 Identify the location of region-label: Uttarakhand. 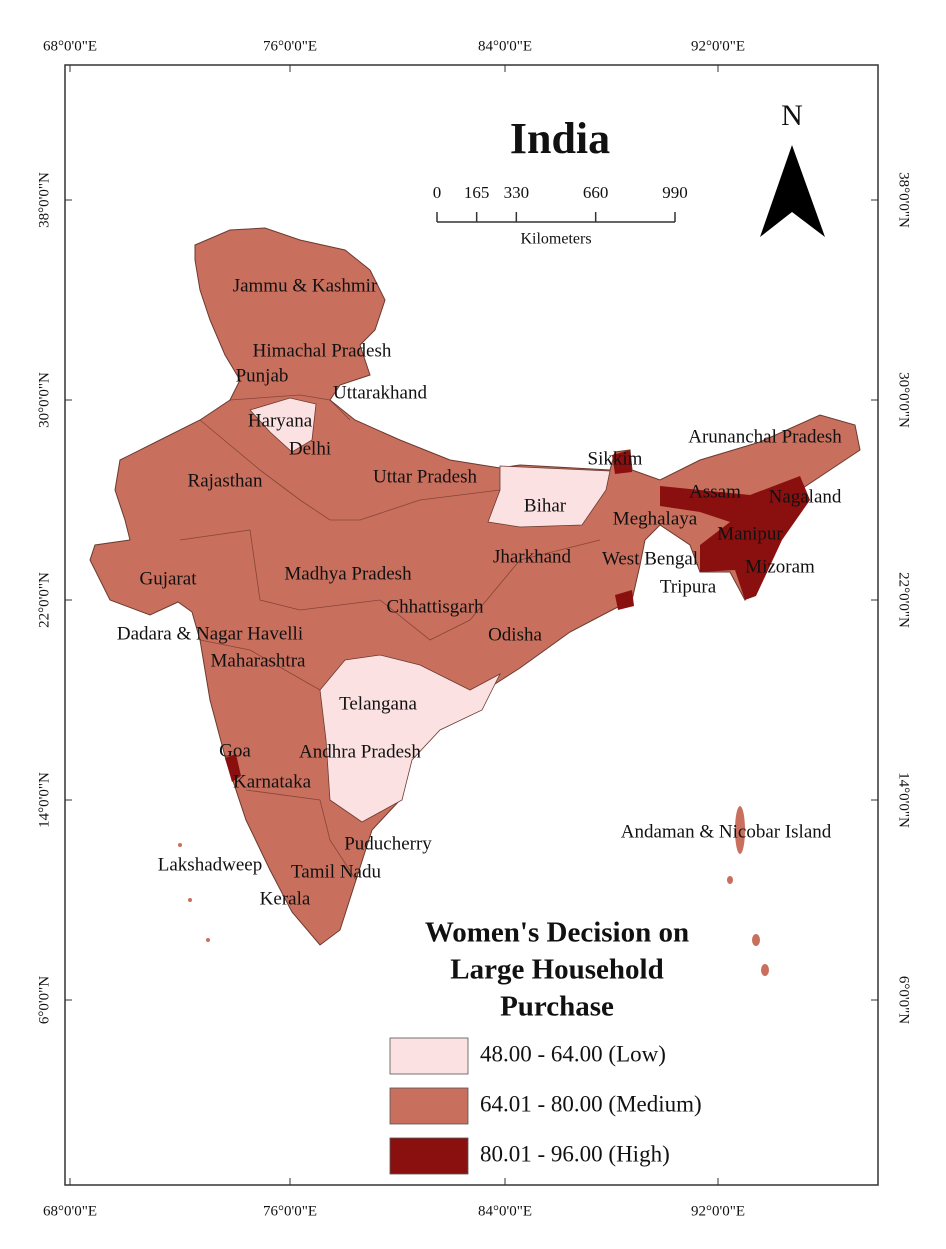
(380, 392).